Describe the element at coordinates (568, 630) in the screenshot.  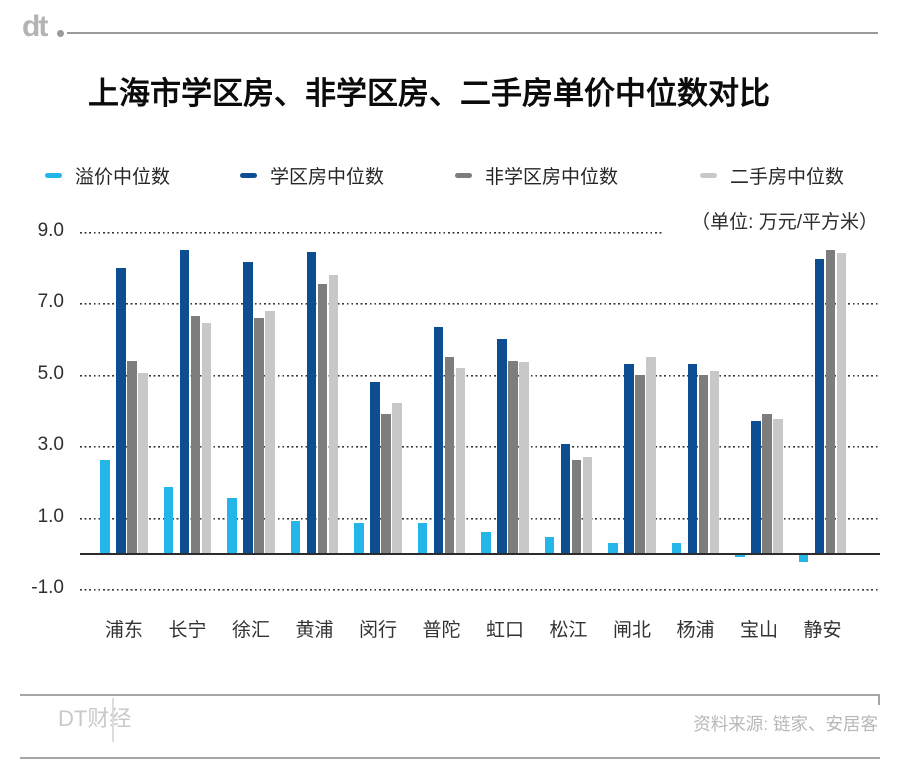
I see `x-axis-label: 松江` at that location.